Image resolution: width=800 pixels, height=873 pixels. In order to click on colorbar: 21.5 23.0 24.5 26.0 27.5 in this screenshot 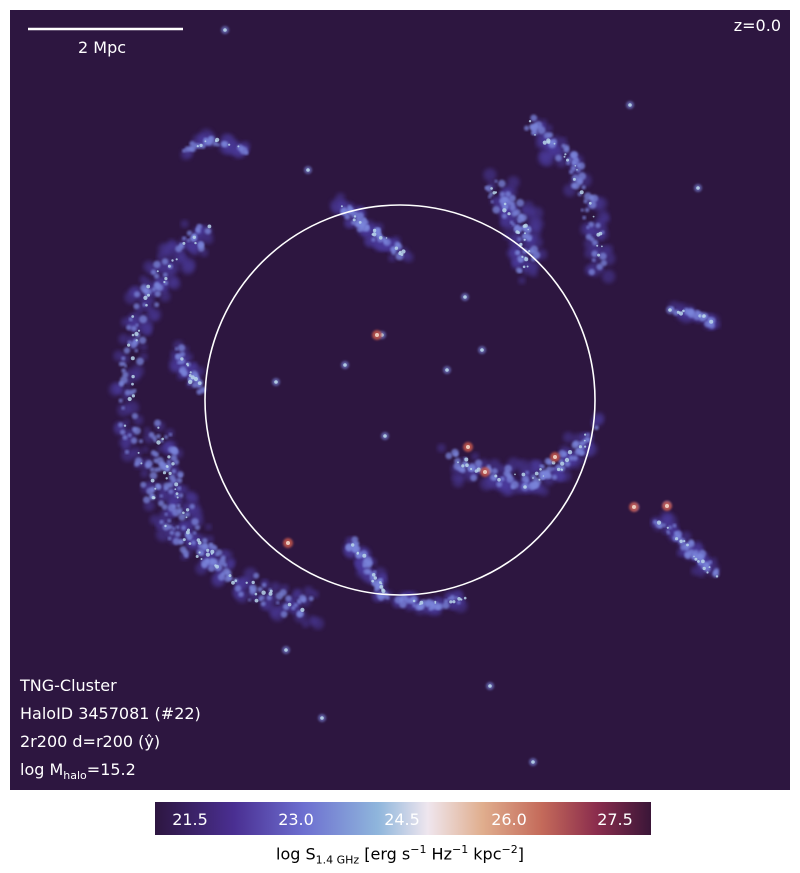, I will do `click(403, 818)`.